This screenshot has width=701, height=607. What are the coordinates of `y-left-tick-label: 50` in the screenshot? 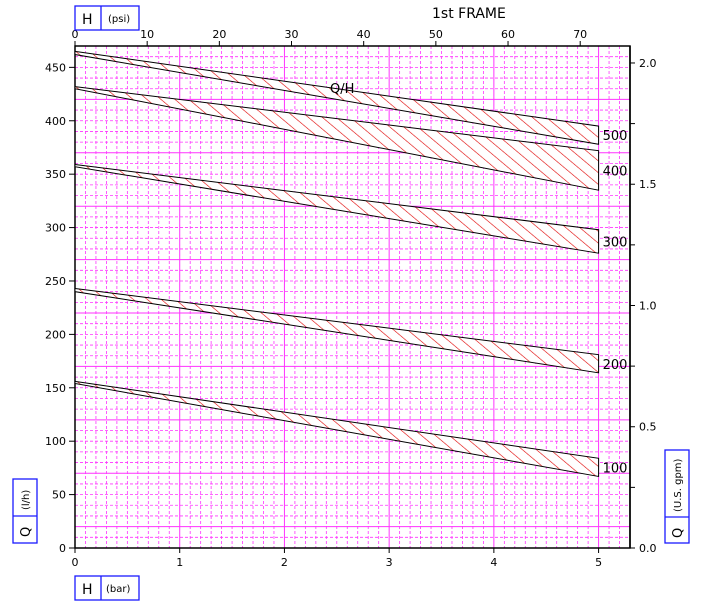 It's located at (59, 495).